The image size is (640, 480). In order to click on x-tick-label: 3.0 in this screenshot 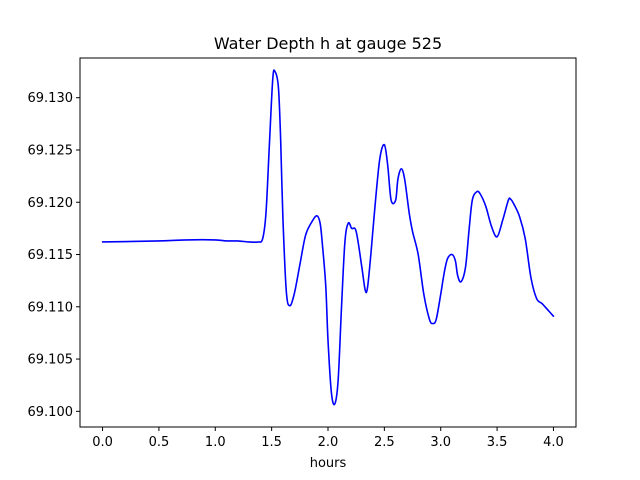, I will do `click(440, 442)`.